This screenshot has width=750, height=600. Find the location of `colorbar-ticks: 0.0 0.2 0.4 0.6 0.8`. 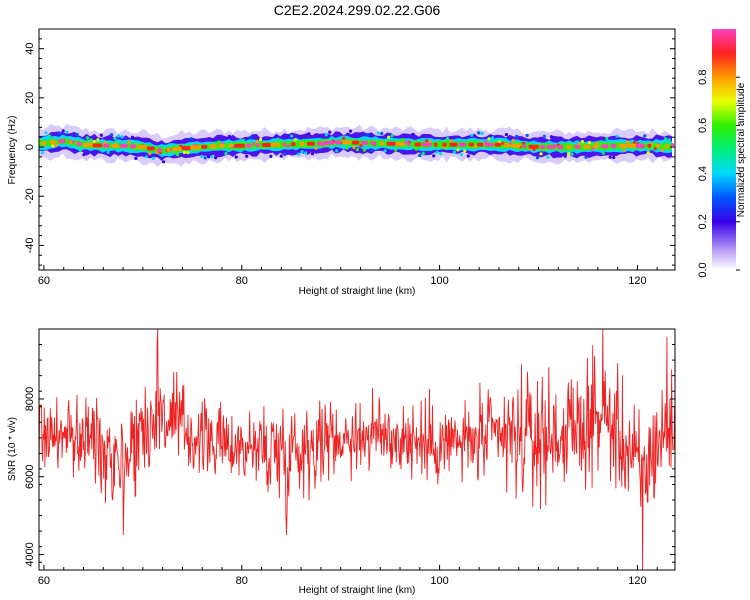

colorbar-ticks: 0.0 0.2 0.4 0.6 0.8 is located at coordinates (718, 174).